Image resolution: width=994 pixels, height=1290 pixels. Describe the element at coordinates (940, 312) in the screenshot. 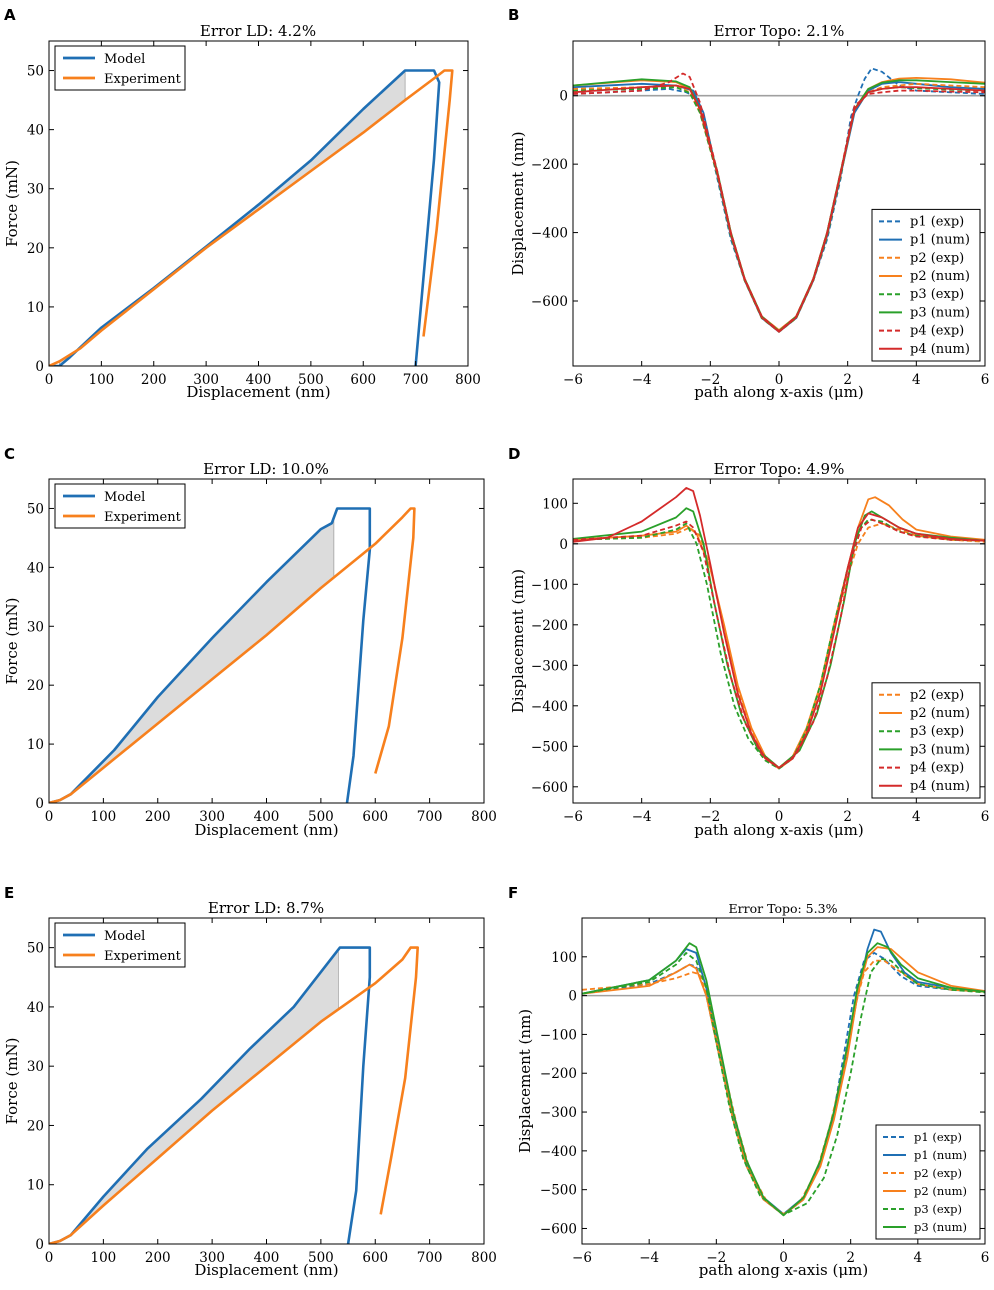

I see `legend-entry: p3 (num)` at that location.